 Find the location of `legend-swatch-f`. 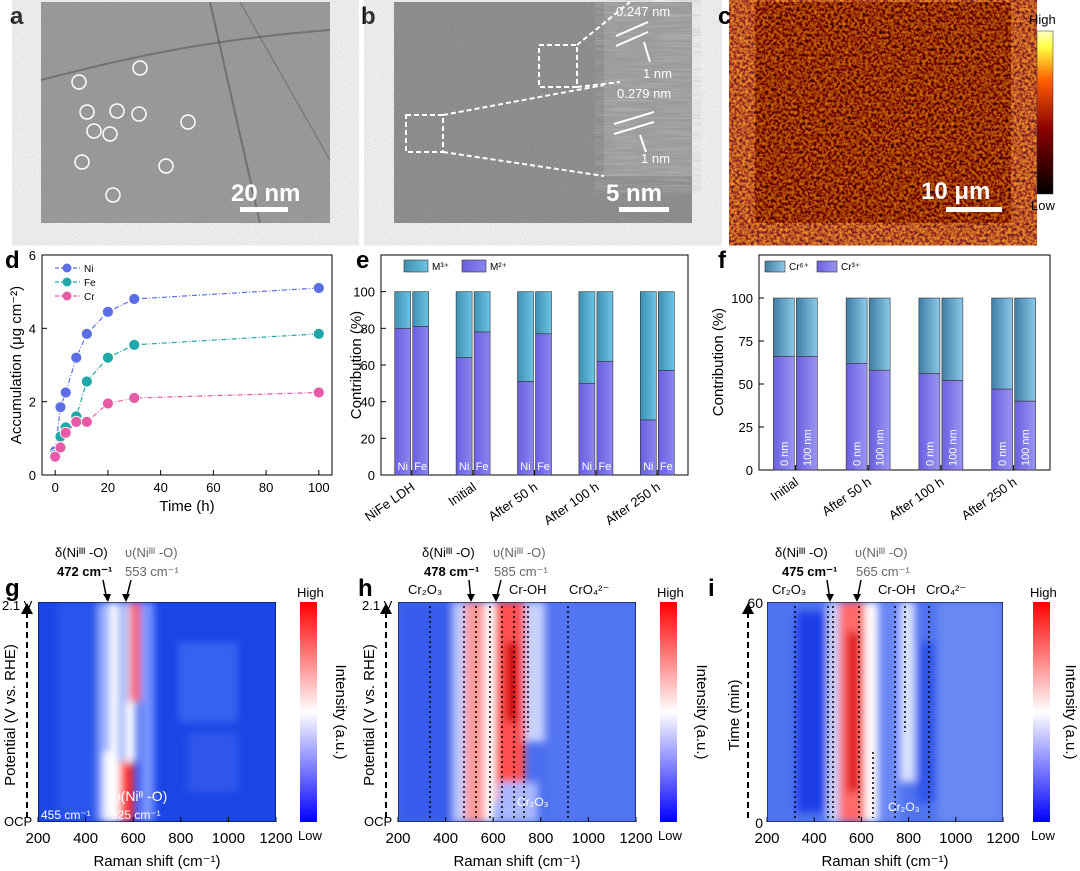

legend-swatch-f is located at coordinates (827, 266).